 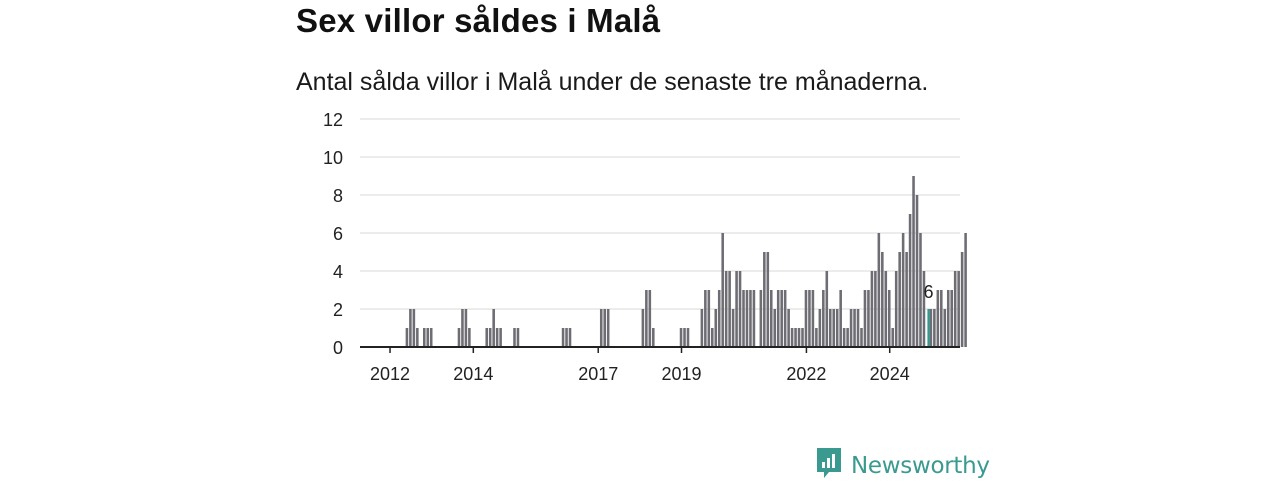 I want to click on newsworthy-brand: Newsworthy, so click(x=902, y=465).